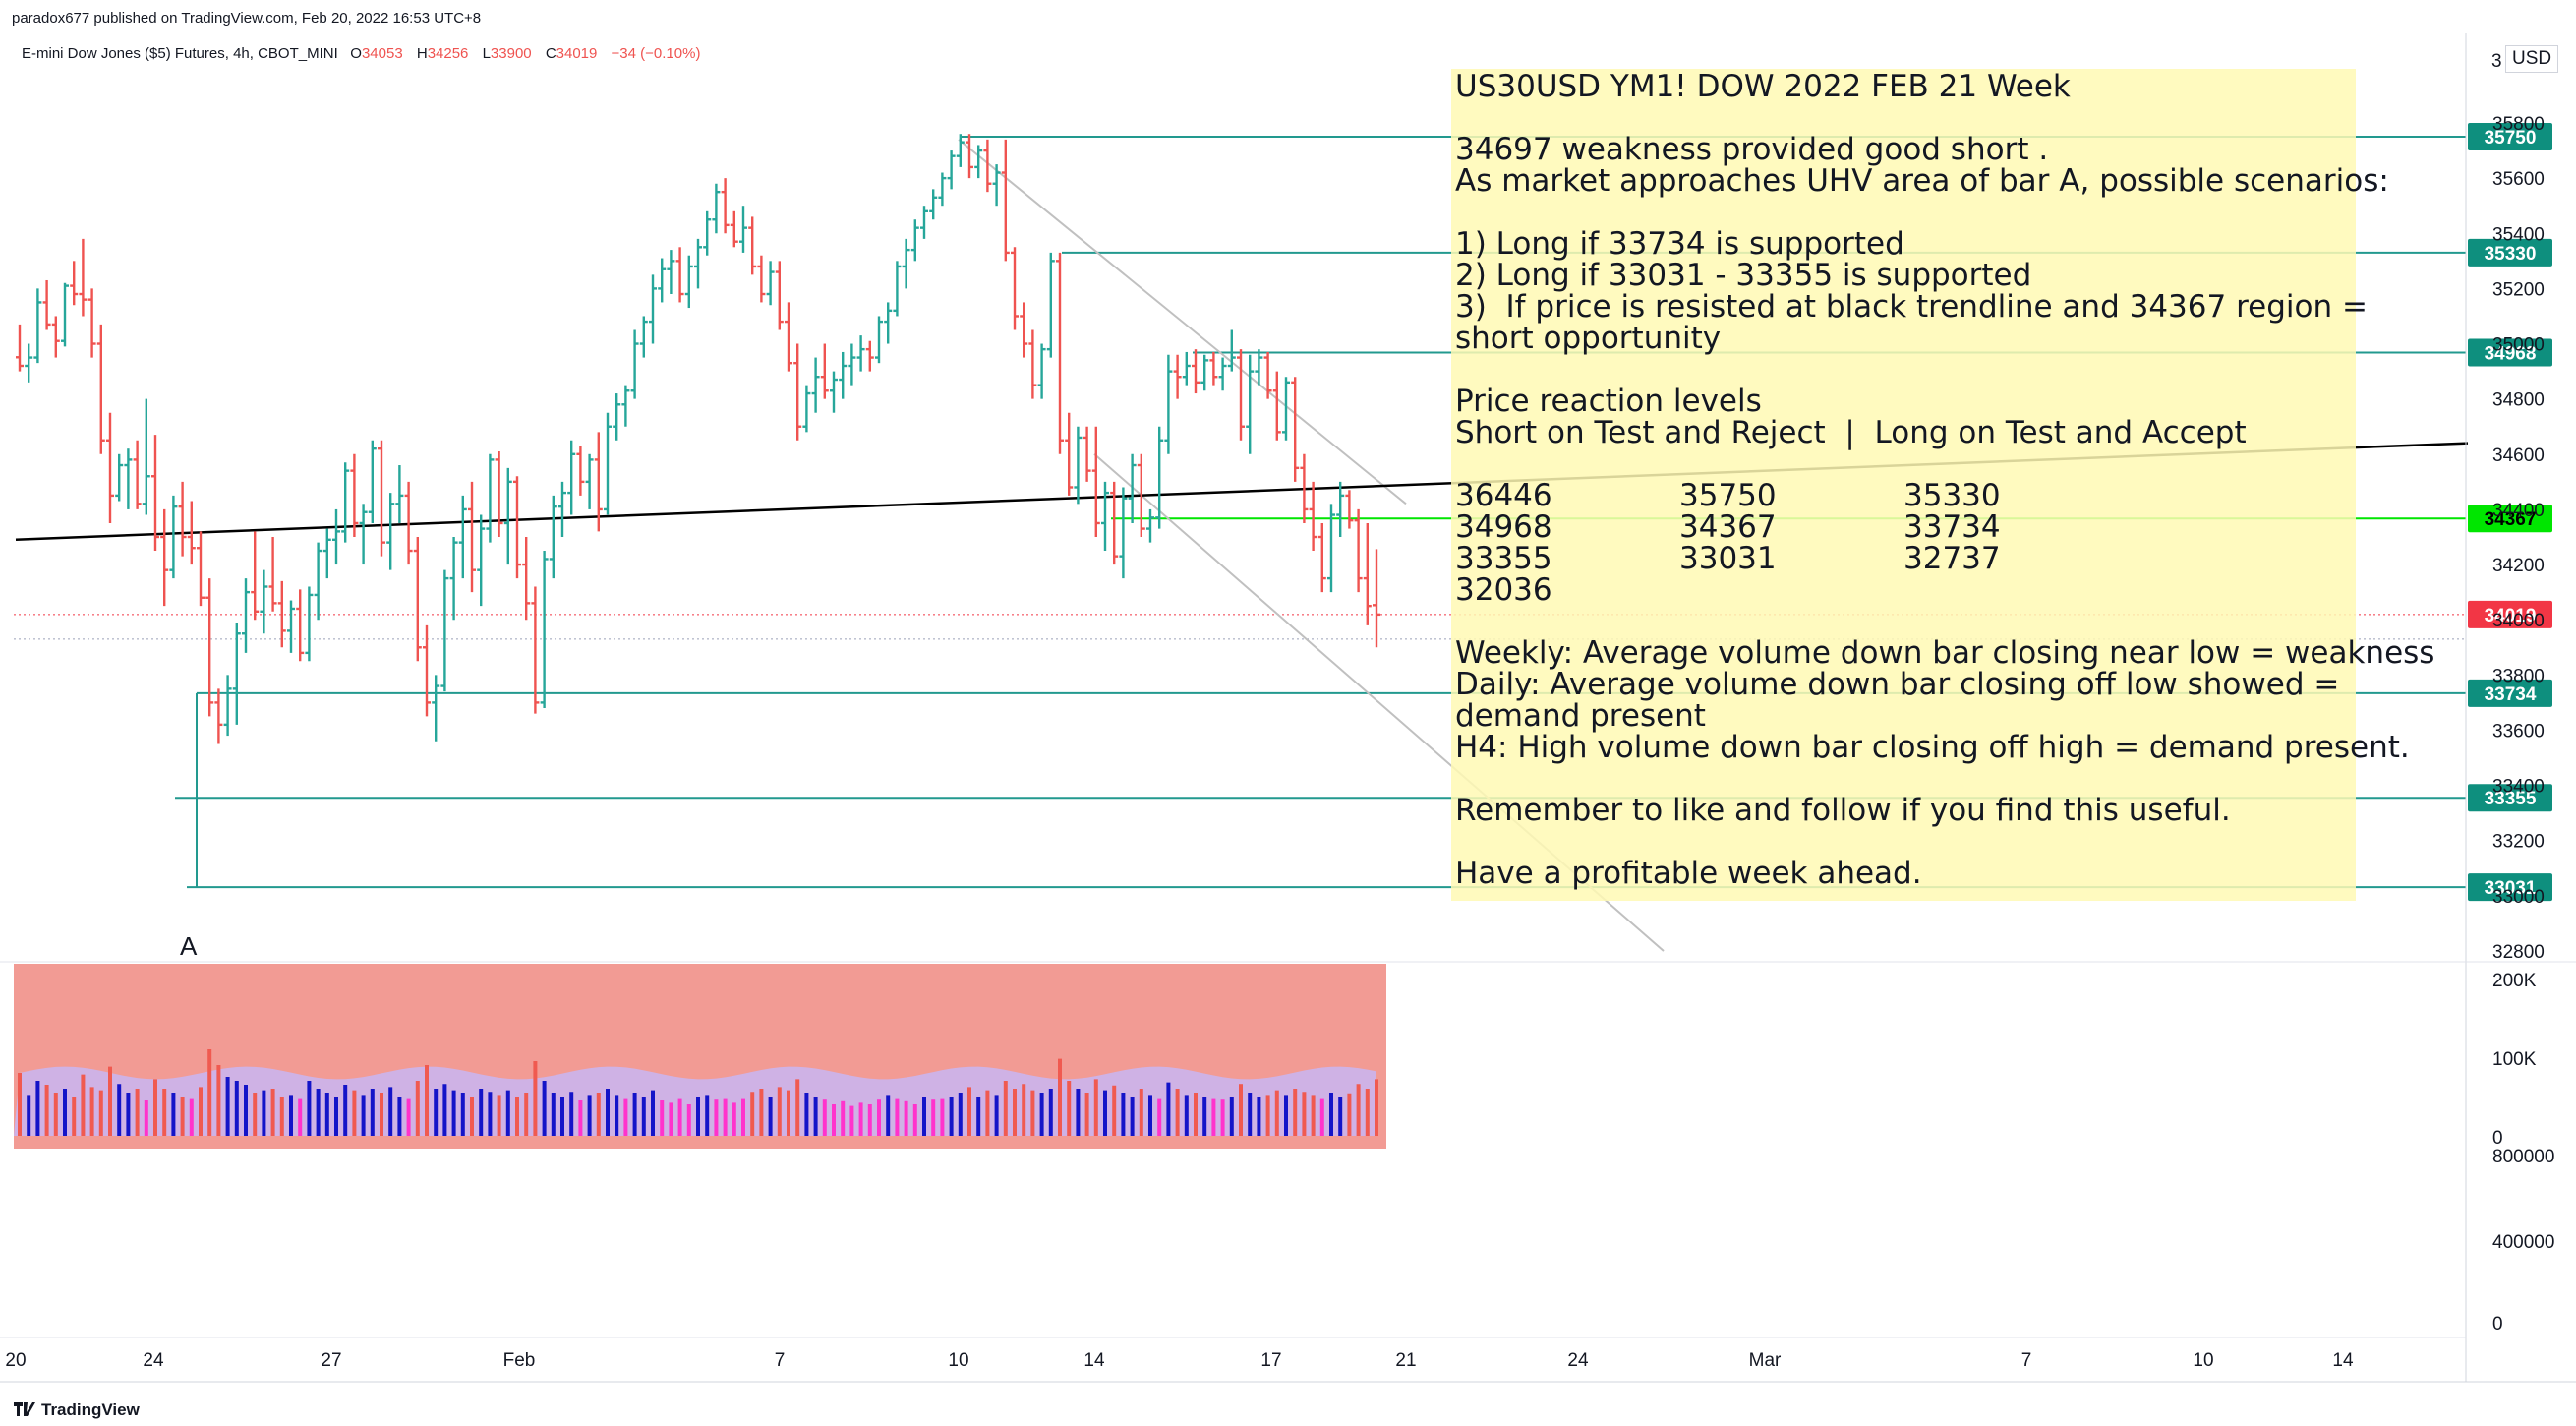 This screenshot has height=1426, width=2576. Describe the element at coordinates (382, 53) in the screenshot. I see `open-value: 34053` at that location.